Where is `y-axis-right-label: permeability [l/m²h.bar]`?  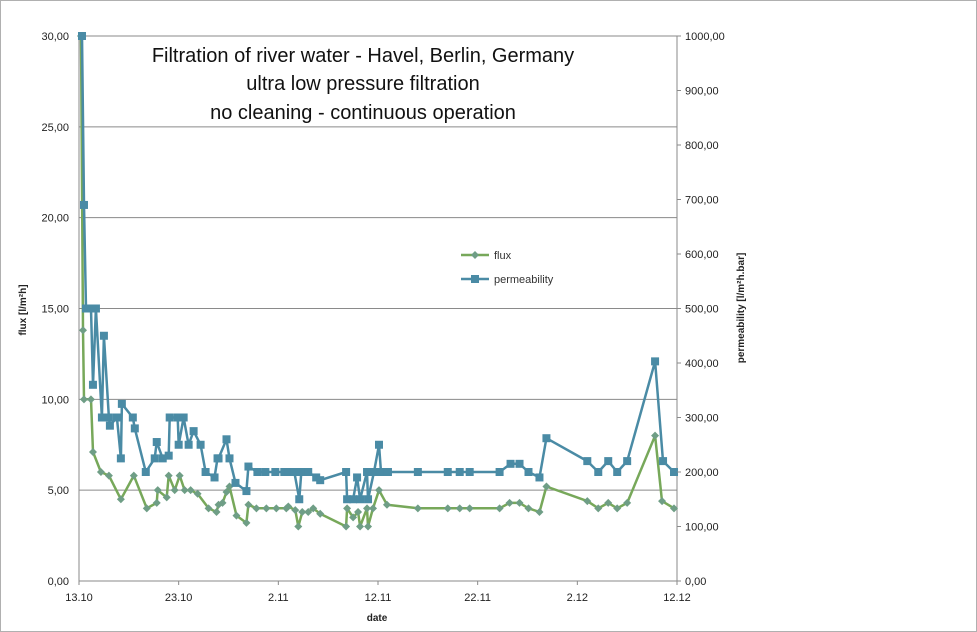 y-axis-right-label: permeability [l/m²h.bar] is located at coordinates (741, 308).